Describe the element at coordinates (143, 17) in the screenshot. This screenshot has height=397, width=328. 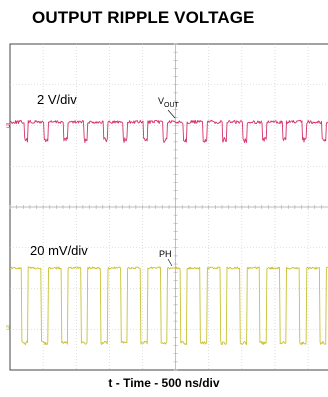
I see `chart-title: OUTPUT RIPPLE VOLTAGE` at that location.